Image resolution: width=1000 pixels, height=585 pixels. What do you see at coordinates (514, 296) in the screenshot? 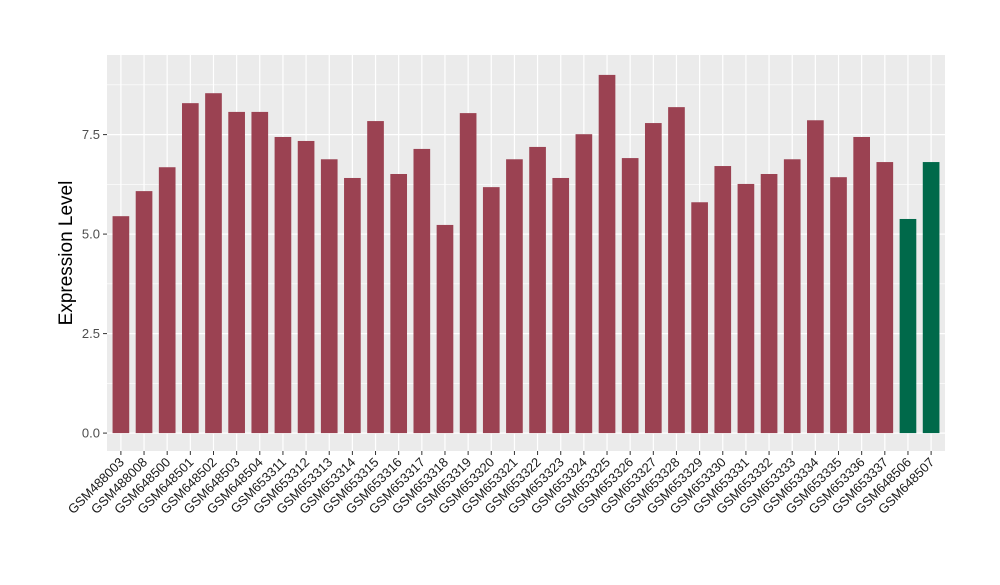
I see `bar-GSM653321` at bounding box center [514, 296].